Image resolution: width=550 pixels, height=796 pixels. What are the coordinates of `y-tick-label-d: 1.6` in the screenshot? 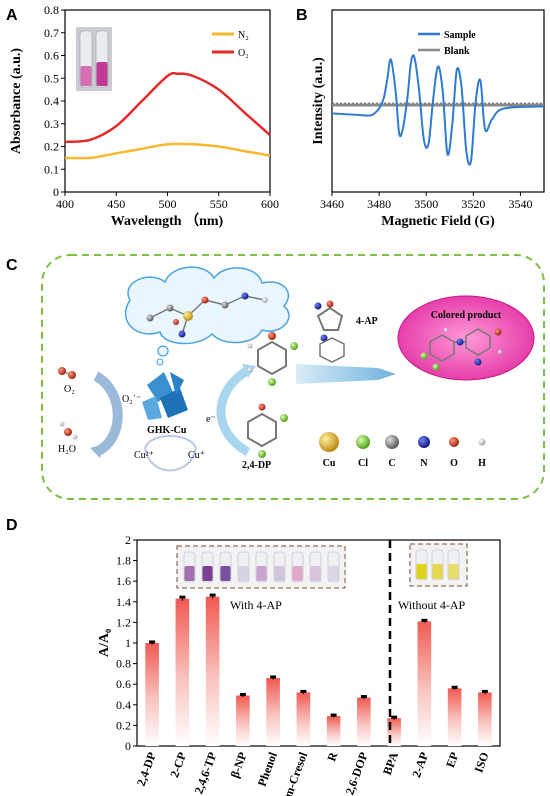 It's located at (123, 581).